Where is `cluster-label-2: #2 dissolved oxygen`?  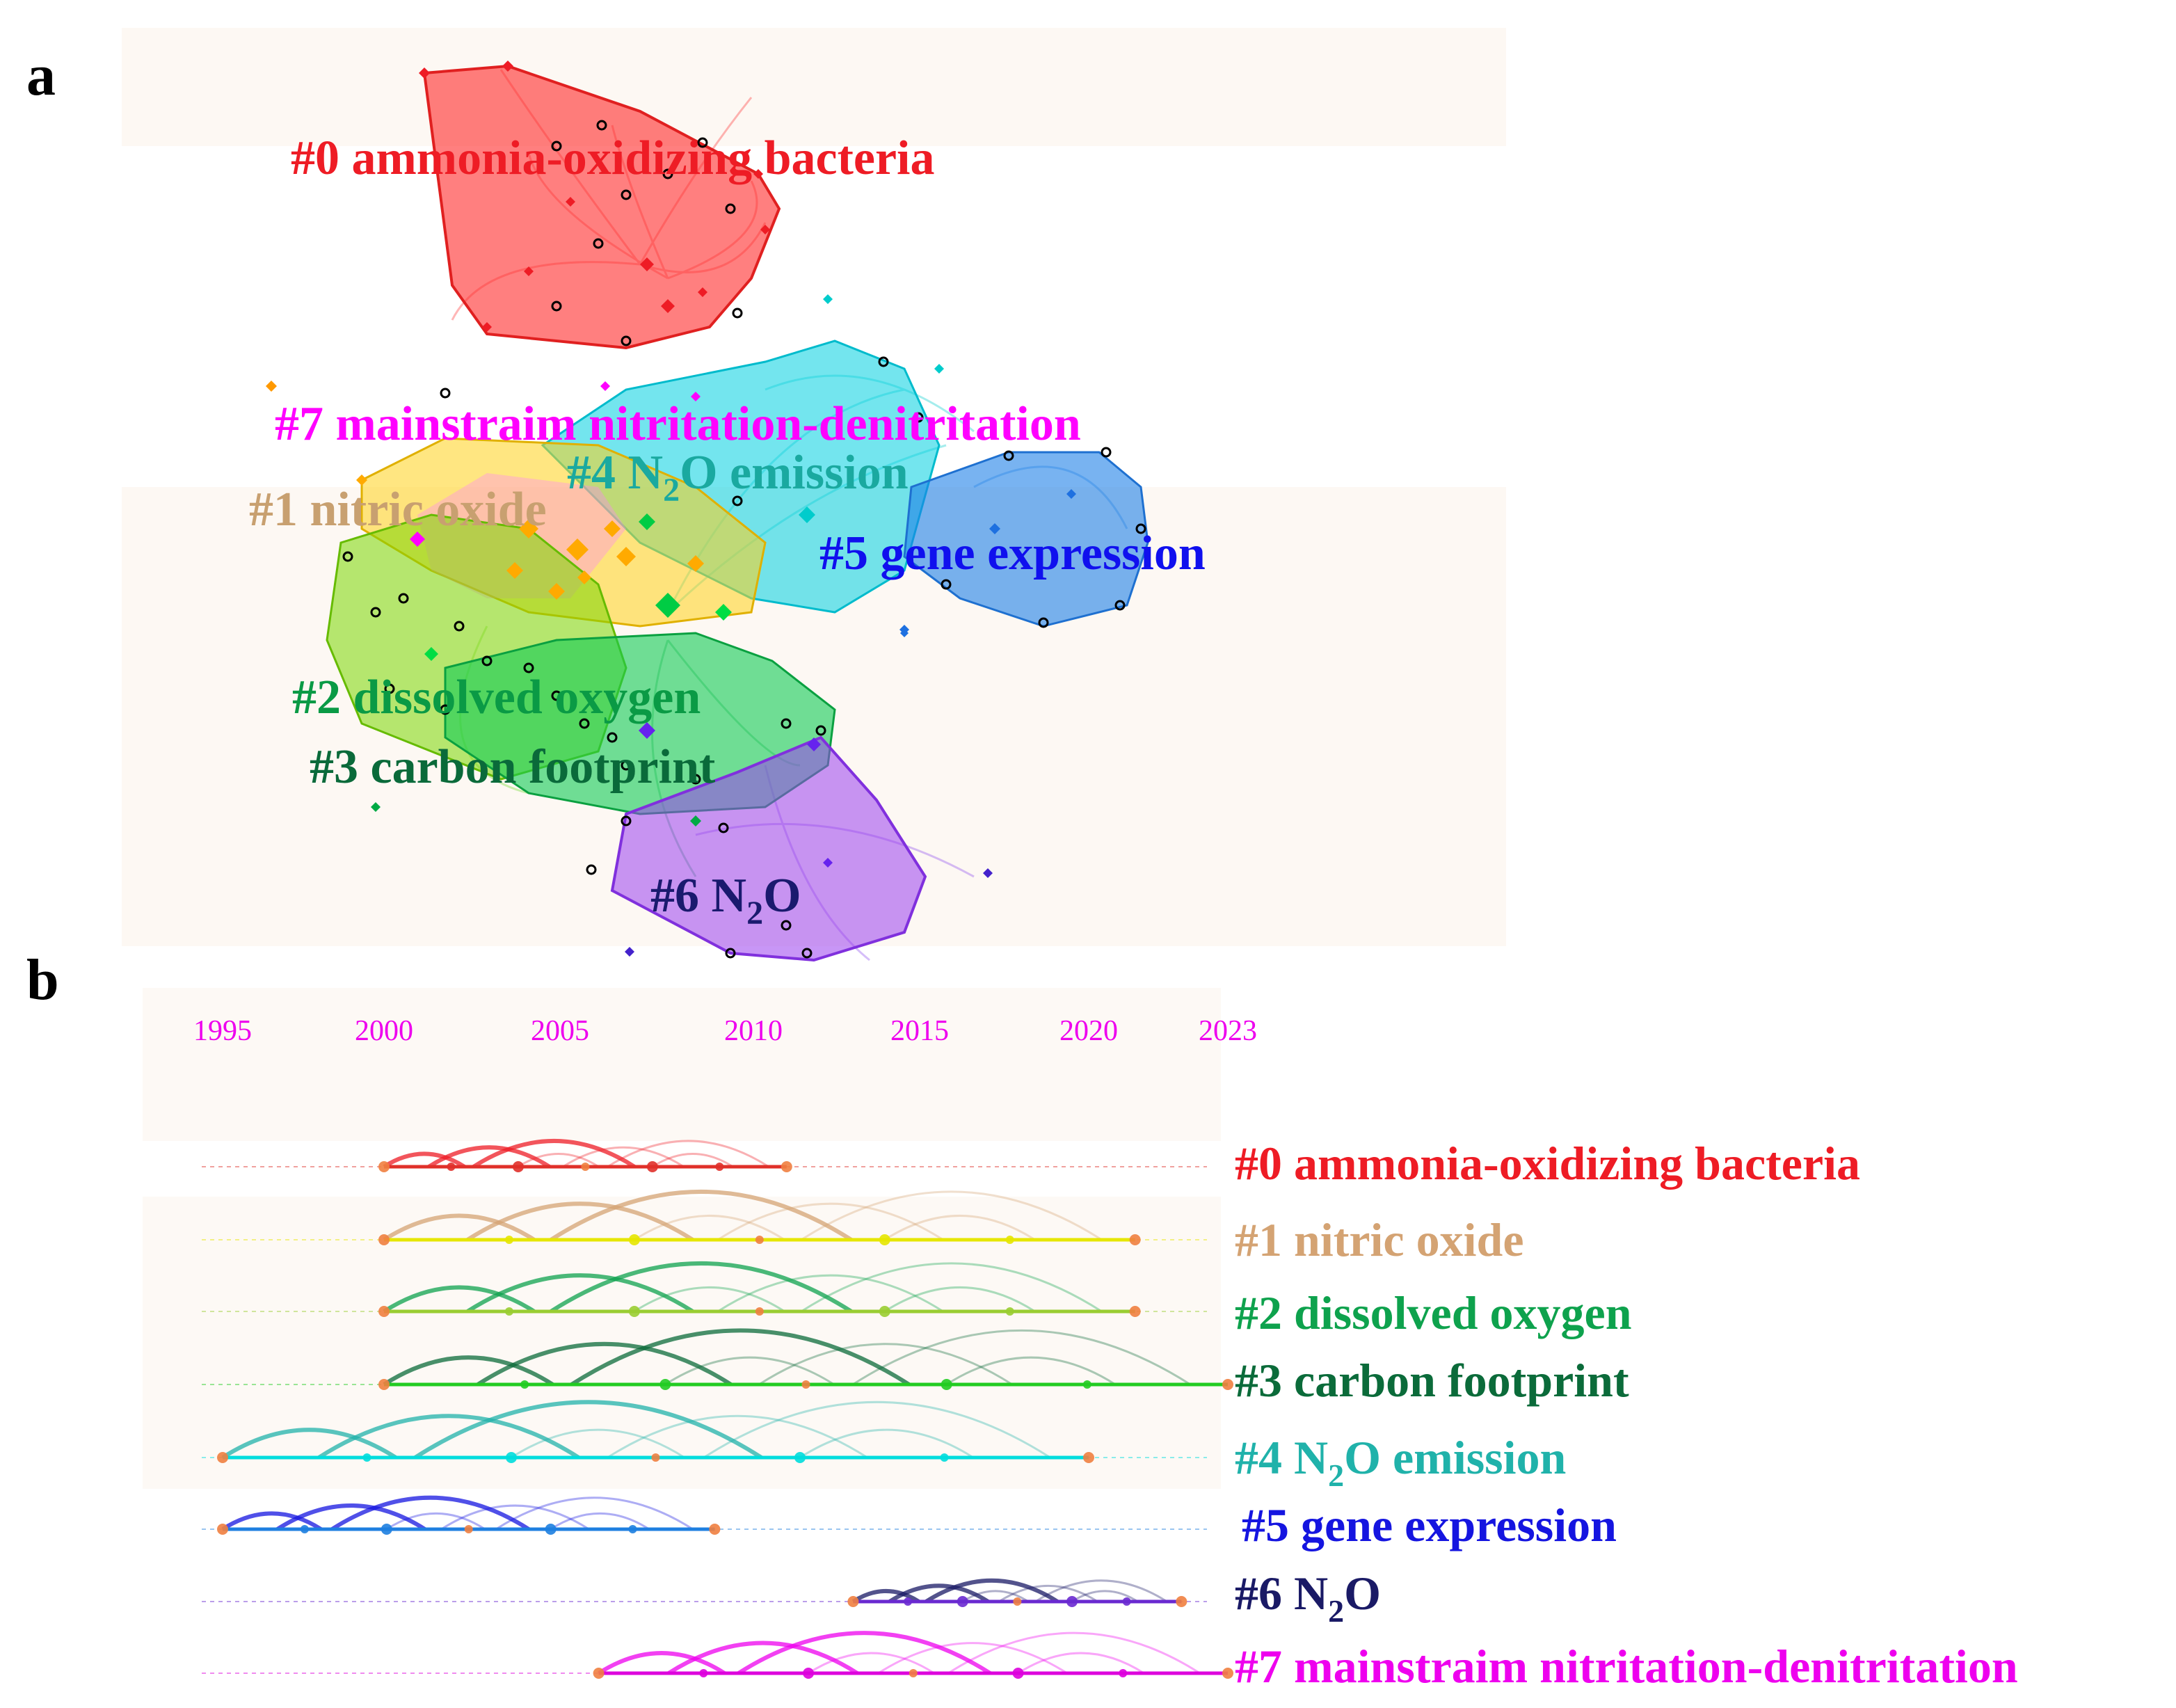
cluster-label-2: #2 dissolved oxygen is located at coordinates (496, 697).